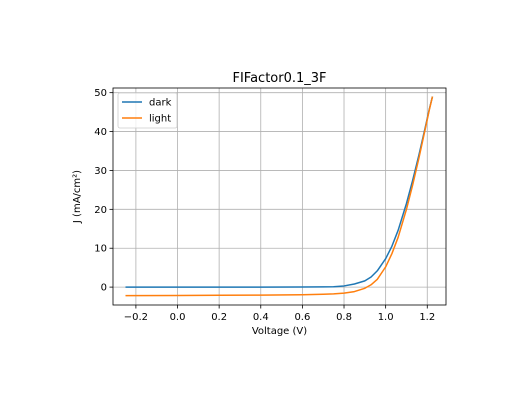 The height and width of the screenshot is (408, 518). Describe the element at coordinates (160, 119) in the screenshot. I see `legend-label-light: light` at that location.